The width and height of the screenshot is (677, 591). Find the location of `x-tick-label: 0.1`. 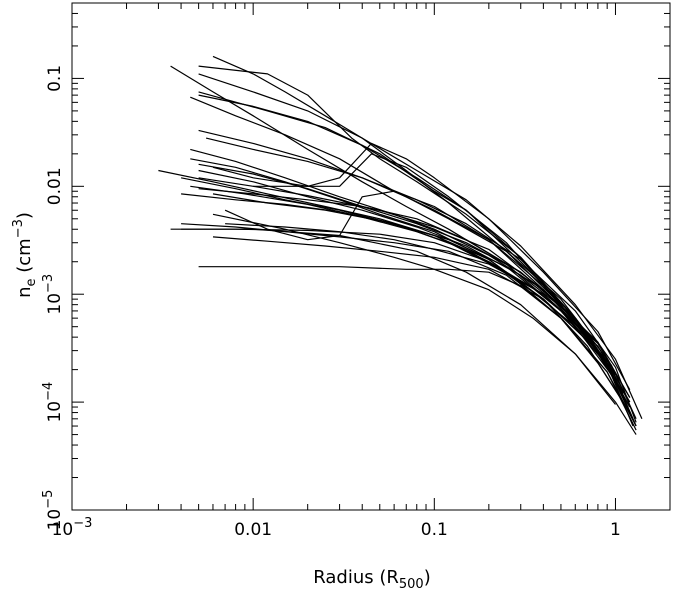

x-tick-label: 0.1 is located at coordinates (434, 530).